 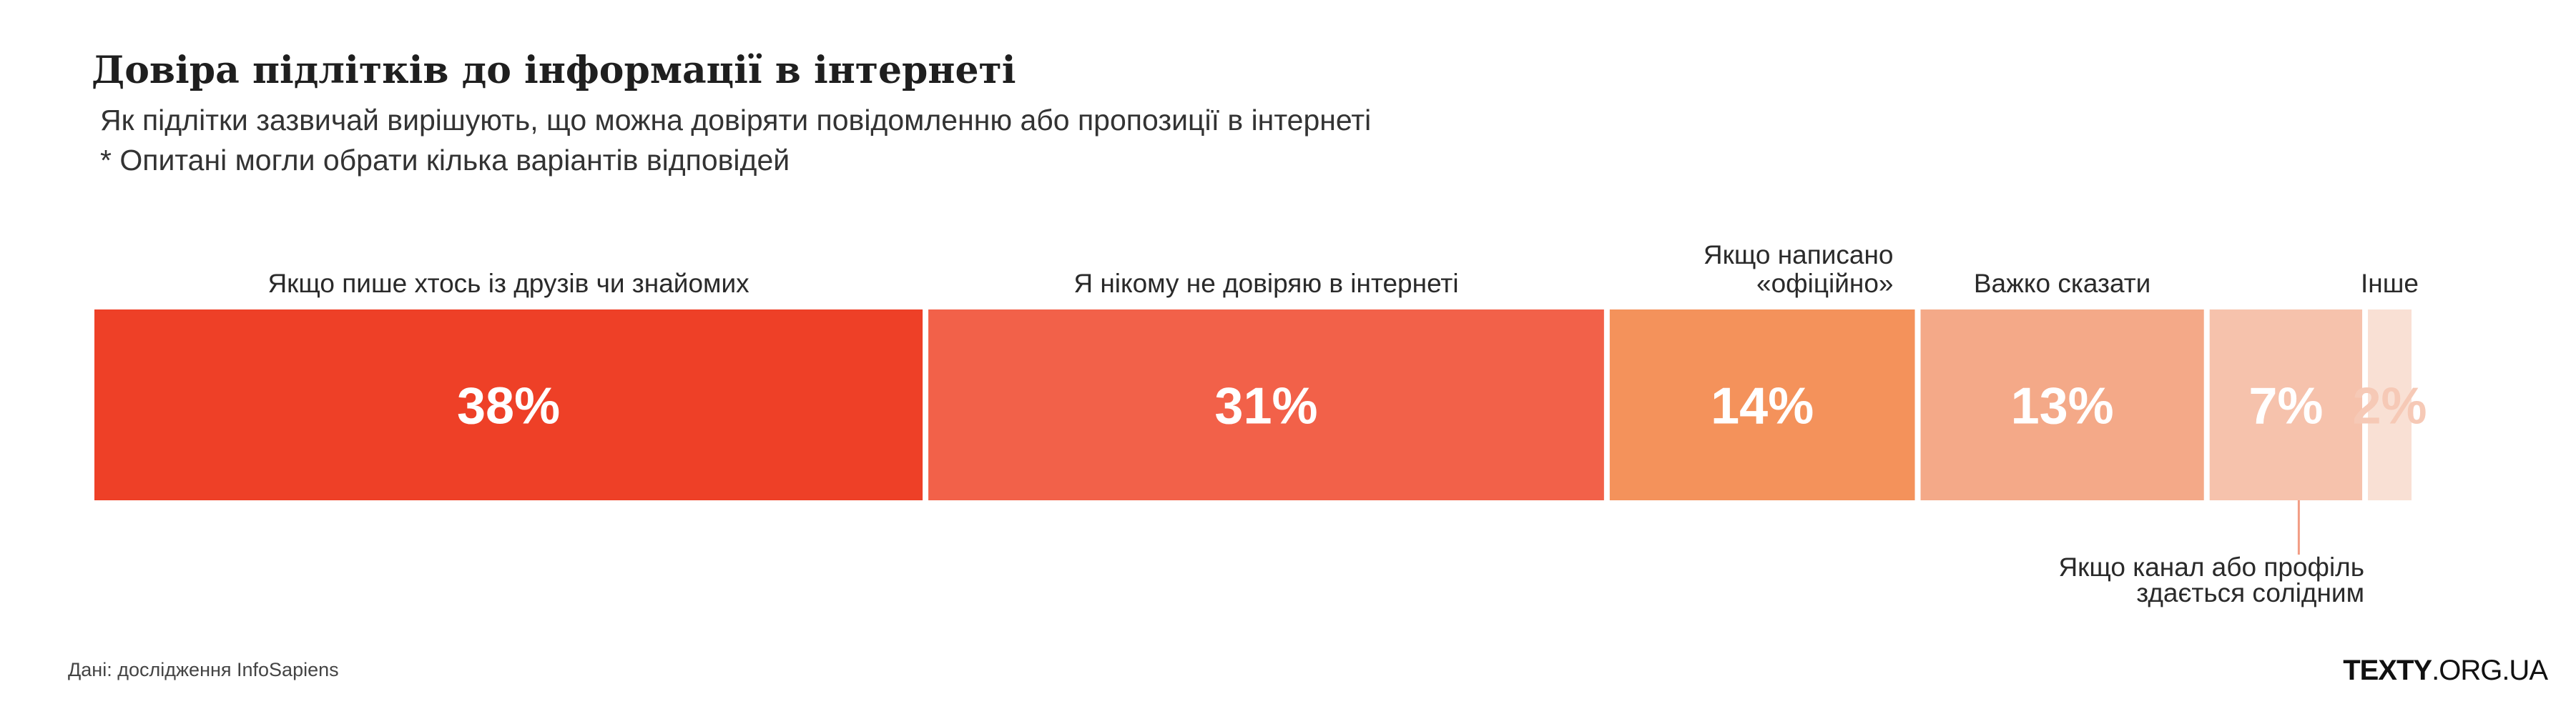 I want to click on category-label-segment-6: Інше, so click(x=2390, y=283).